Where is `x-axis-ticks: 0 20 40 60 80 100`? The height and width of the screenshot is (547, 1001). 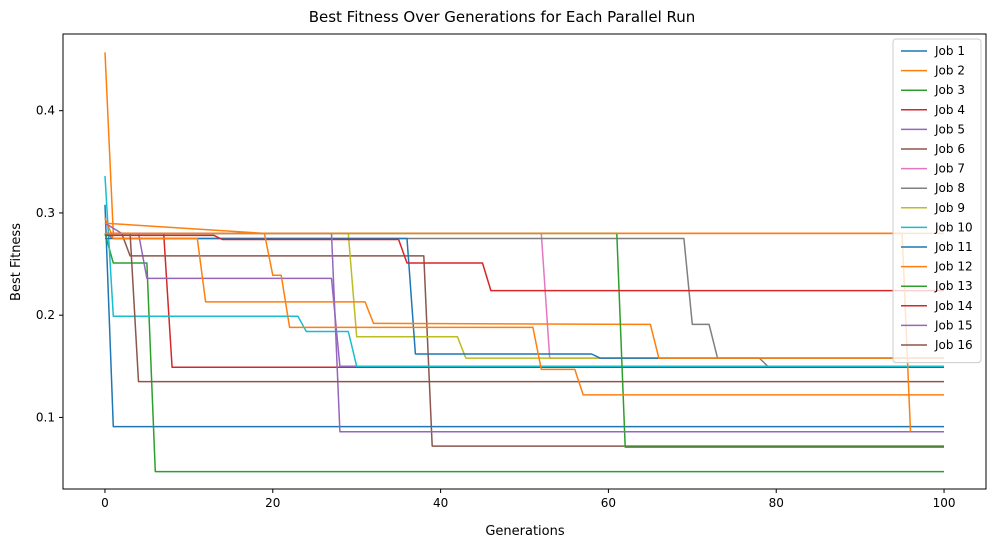 x-axis-ticks: 0 20 40 60 80 100 is located at coordinates (528, 499).